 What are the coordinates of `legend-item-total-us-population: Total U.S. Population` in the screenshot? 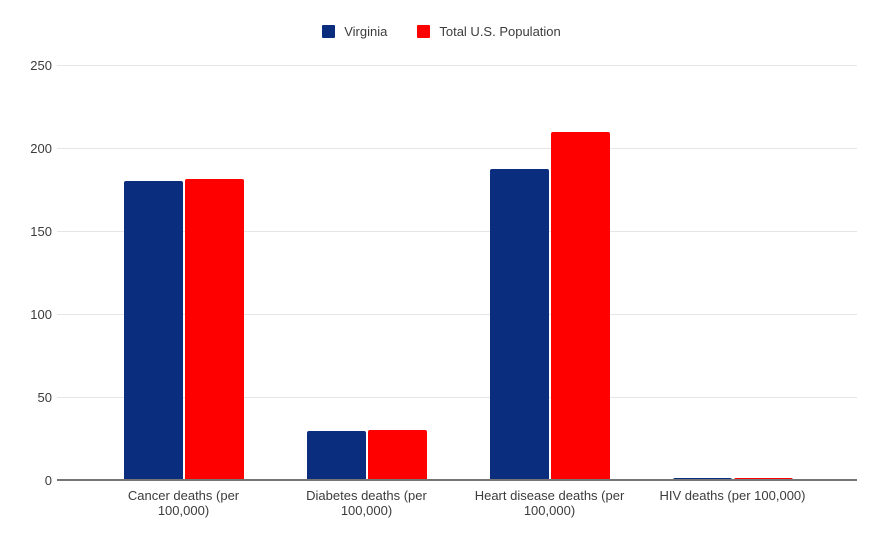 It's located at (489, 31).